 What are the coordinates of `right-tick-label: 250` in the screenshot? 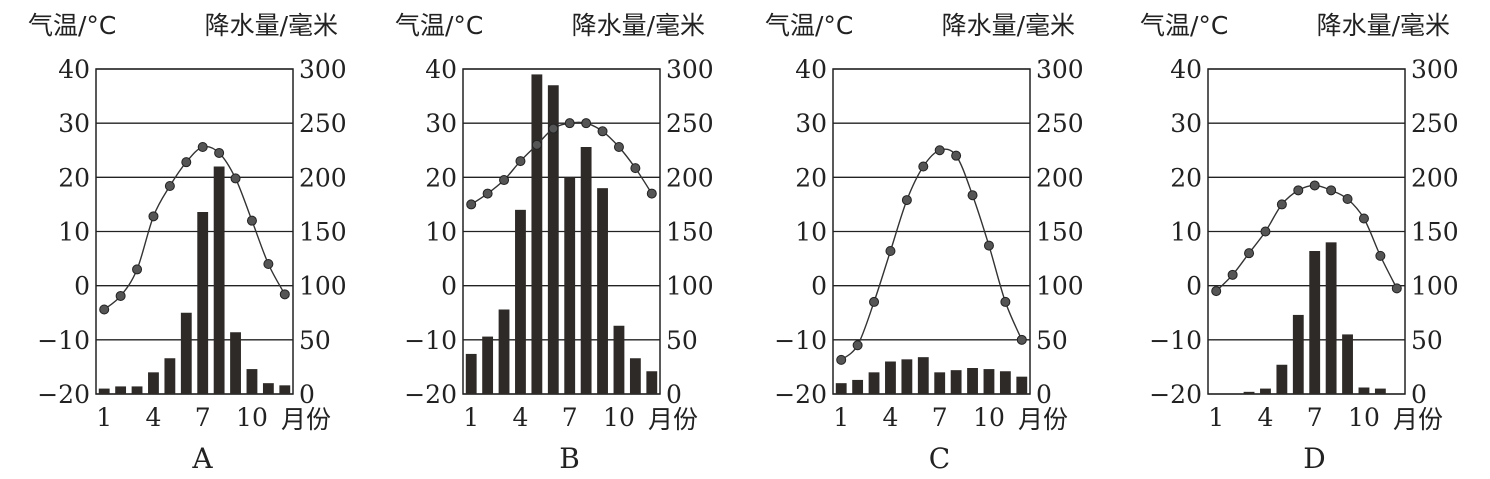 It's located at (323, 123).